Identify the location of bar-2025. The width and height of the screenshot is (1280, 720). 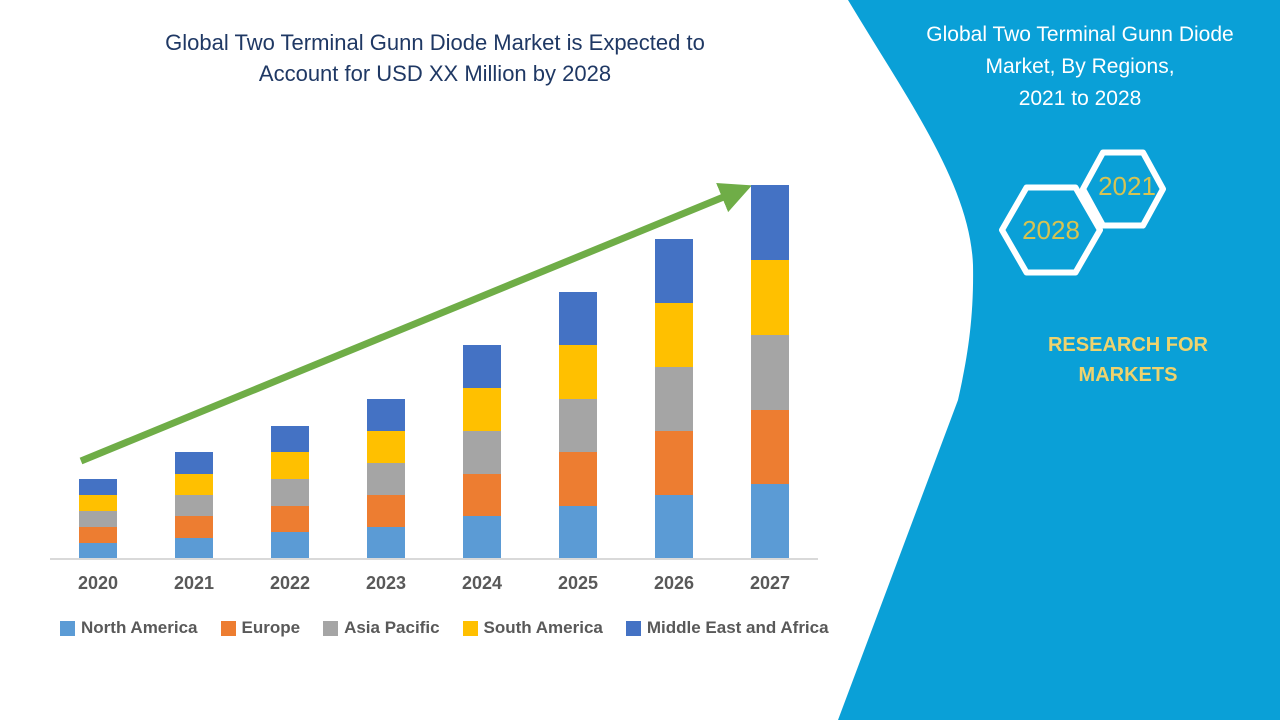
(578, 425).